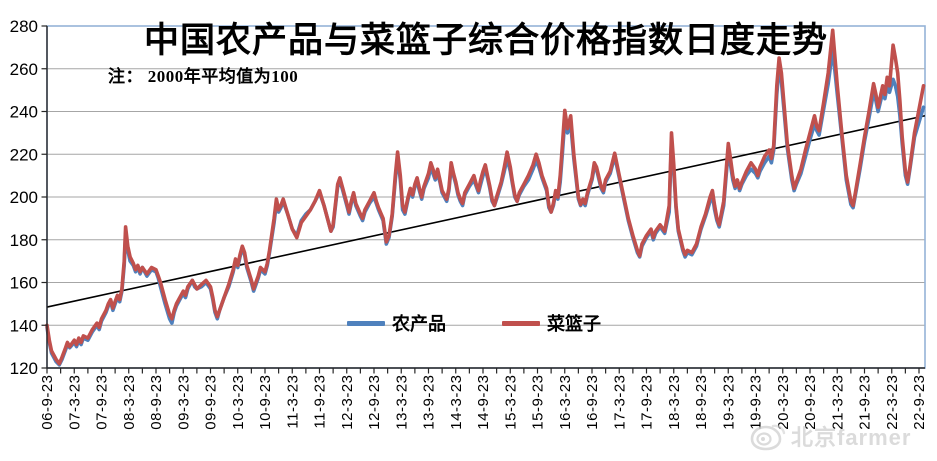 Image resolution: width=937 pixels, height=461 pixels. What do you see at coordinates (156, 402) in the screenshot?
I see `x-tick-label: 08-9-23` at bounding box center [156, 402].